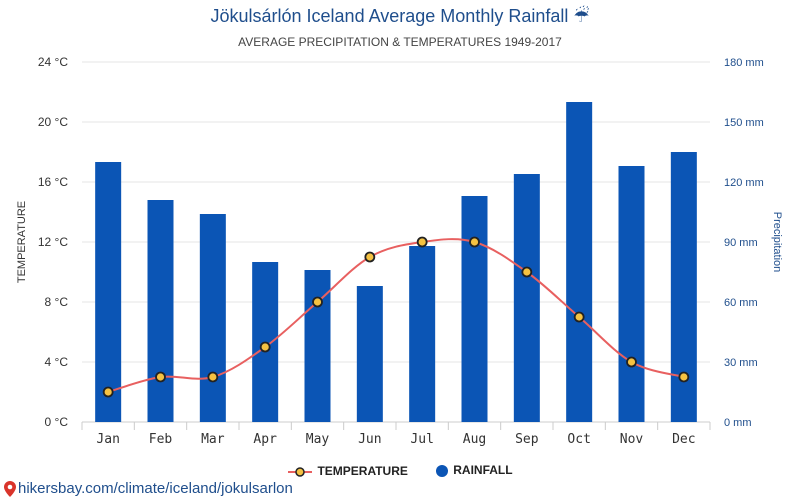 This screenshot has height=500, width=800. What do you see at coordinates (22, 242) in the screenshot?
I see `y-axis-title-left: TEMPERATURE` at bounding box center [22, 242].